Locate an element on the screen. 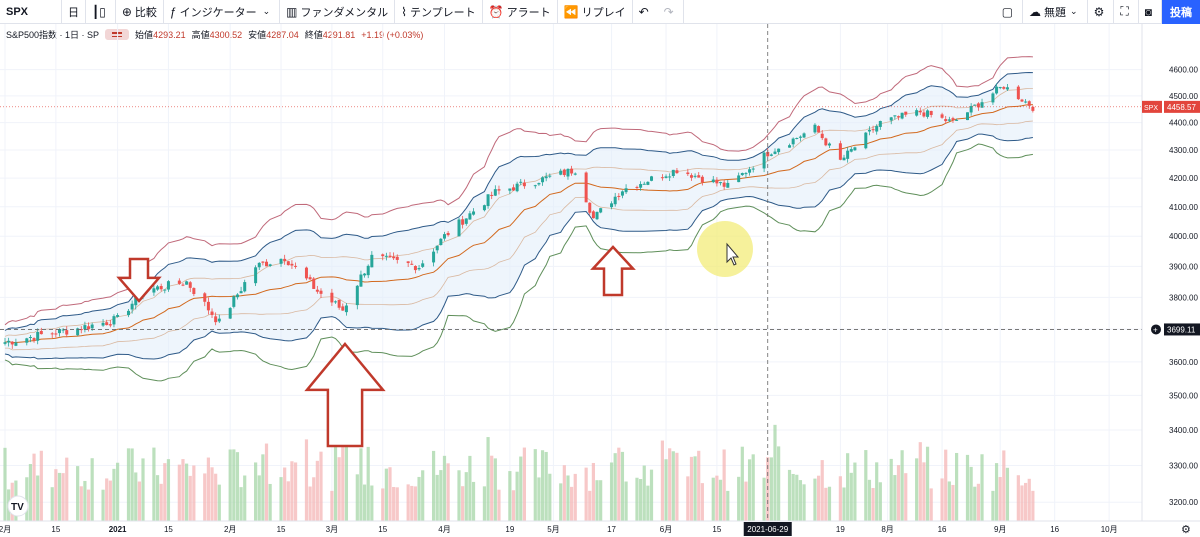  publish-button: 投稿 is located at coordinates (1181, 12).